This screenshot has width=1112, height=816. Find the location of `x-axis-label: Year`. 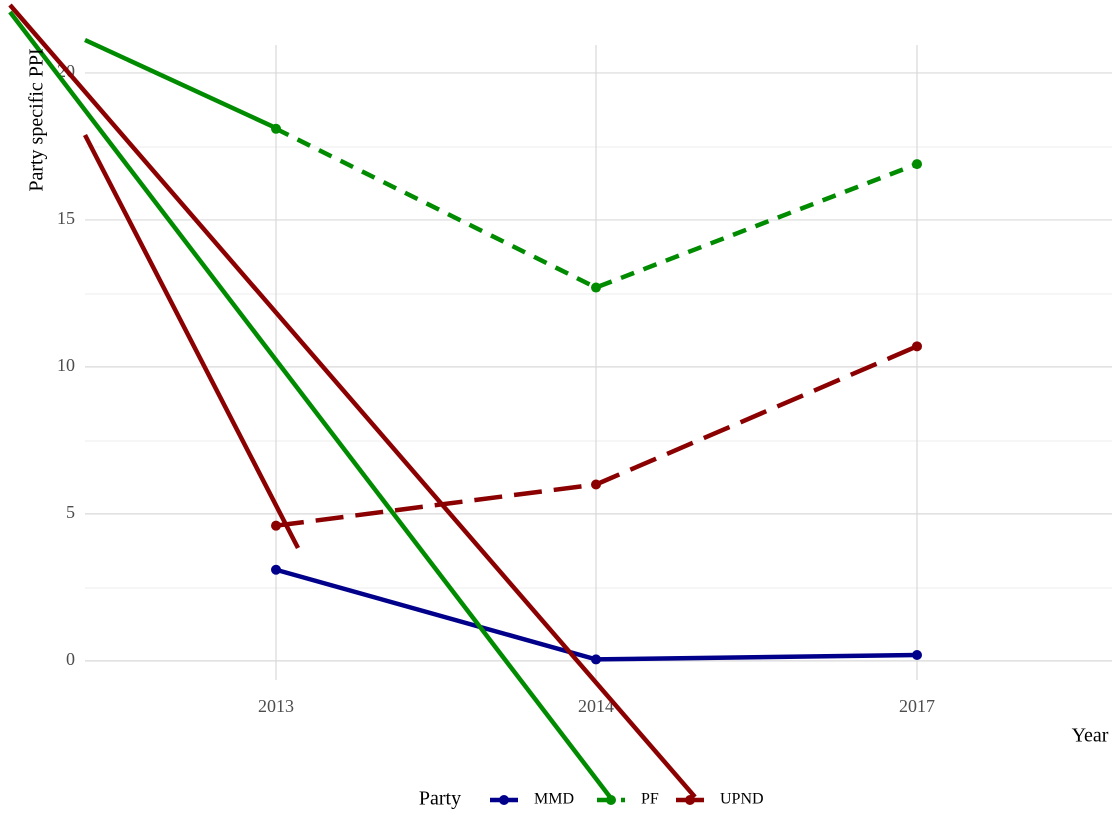

x-axis-label: Year is located at coordinates (1090, 736).